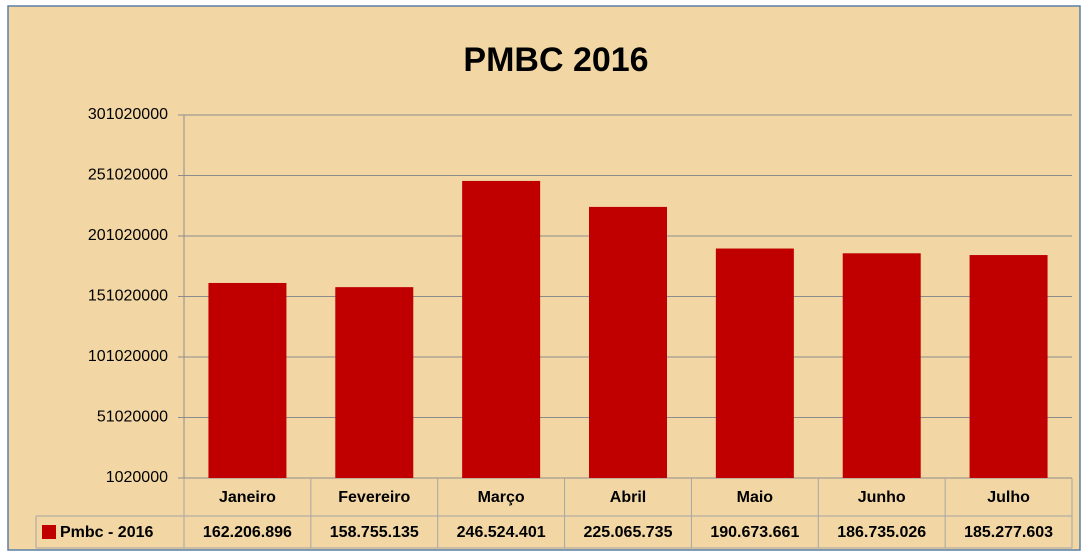 The width and height of the screenshot is (1085, 556). Describe the element at coordinates (49, 532) in the screenshot. I see `legend-key` at that location.